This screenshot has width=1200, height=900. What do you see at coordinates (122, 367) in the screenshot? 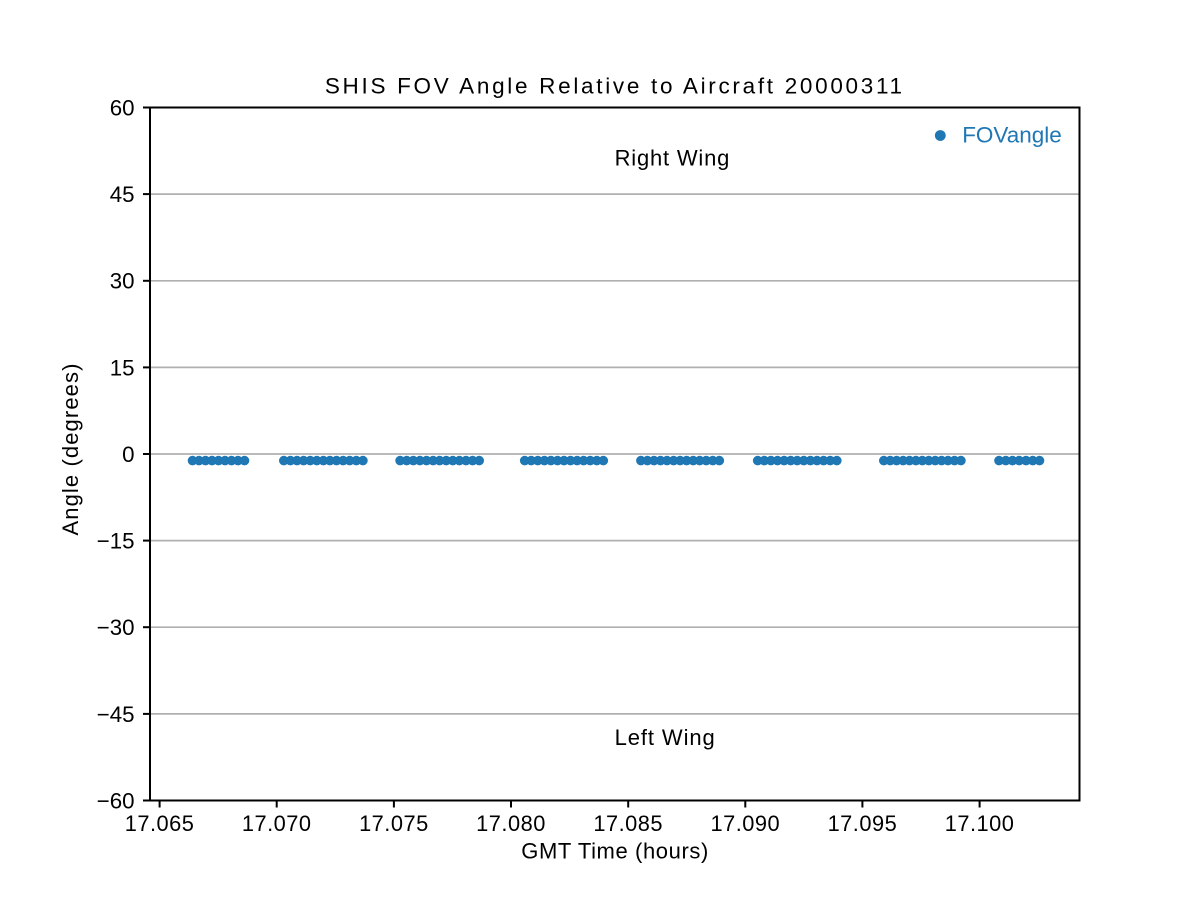
I see `svg-text: 15` at bounding box center [122, 367].